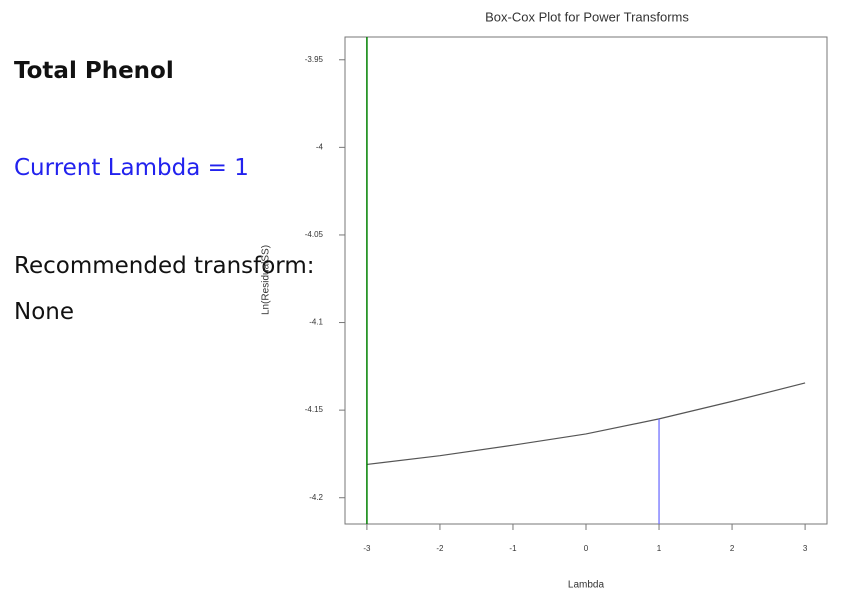  What do you see at coordinates (586, 585) in the screenshot?
I see `x-axis-label: Lambda` at bounding box center [586, 585].